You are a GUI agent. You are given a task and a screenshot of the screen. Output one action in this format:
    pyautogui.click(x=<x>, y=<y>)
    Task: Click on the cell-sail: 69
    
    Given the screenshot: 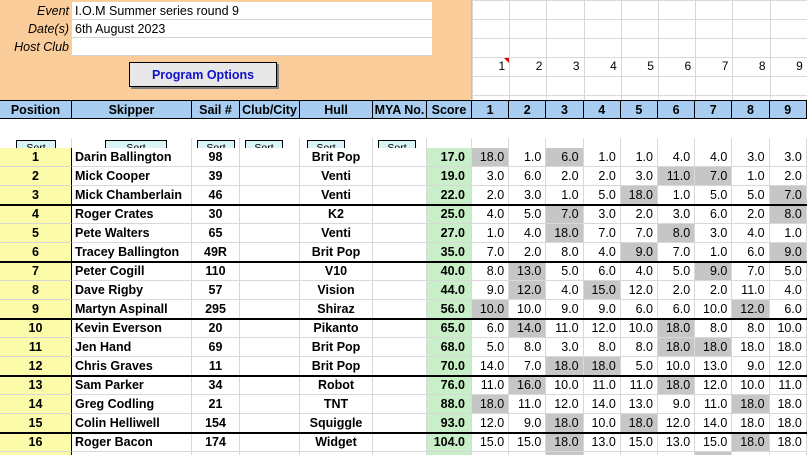 What is the action you would take?
    pyautogui.click(x=216, y=347)
    